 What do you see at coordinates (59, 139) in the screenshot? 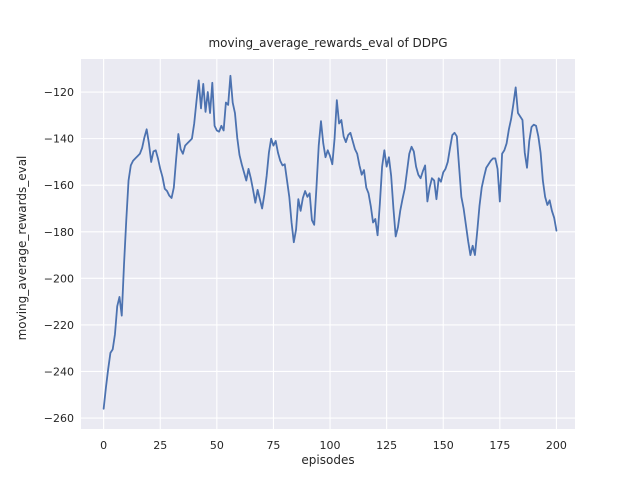
I see `y-tick-label: −140` at bounding box center [59, 139].